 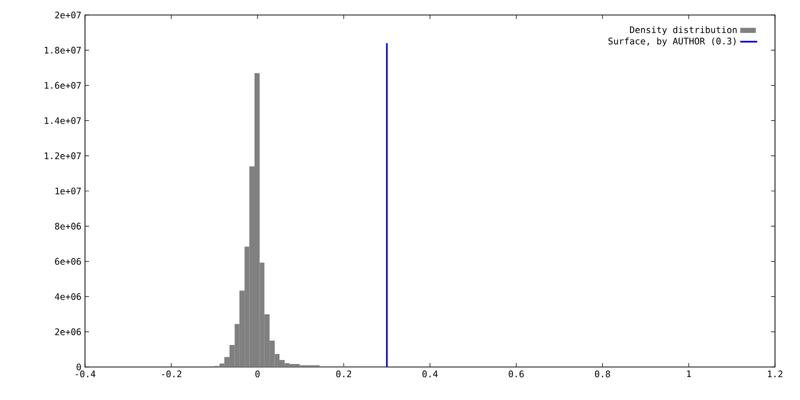 I want to click on x-tick-label: 1.2, so click(x=775, y=374).